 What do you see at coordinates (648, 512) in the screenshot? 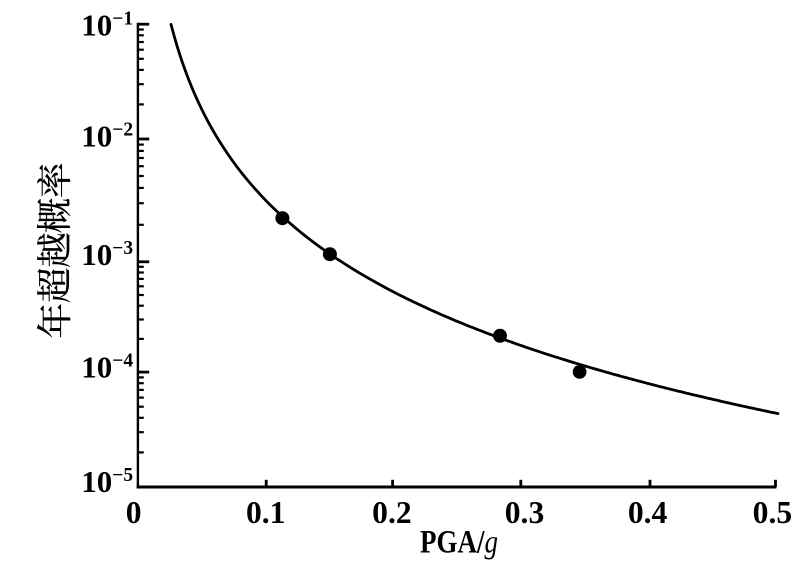
I see `svg-text: 0.4` at bounding box center [648, 512].